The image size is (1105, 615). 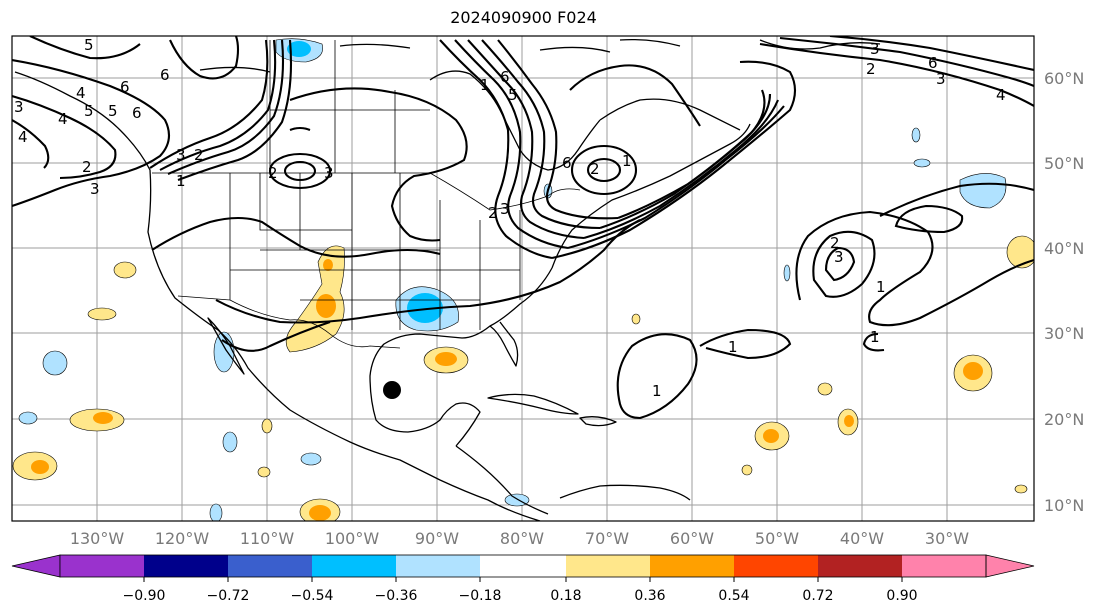 I want to click on colorbar-tick-label: 0.54, so click(x=733, y=596).